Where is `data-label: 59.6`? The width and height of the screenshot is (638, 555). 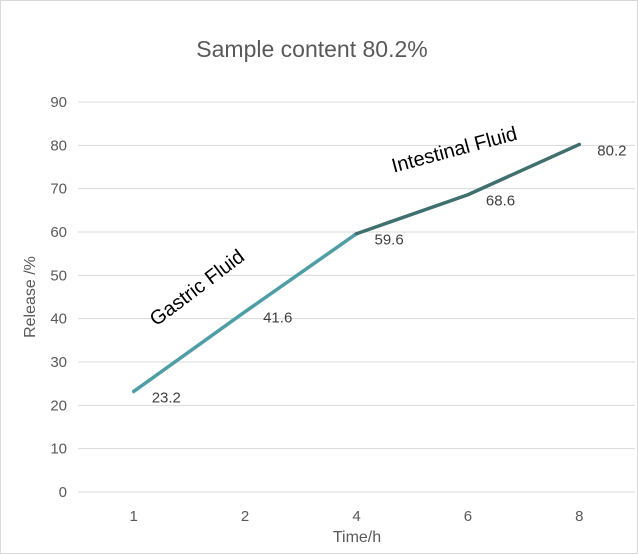
data-label: 59.6 is located at coordinates (389, 240).